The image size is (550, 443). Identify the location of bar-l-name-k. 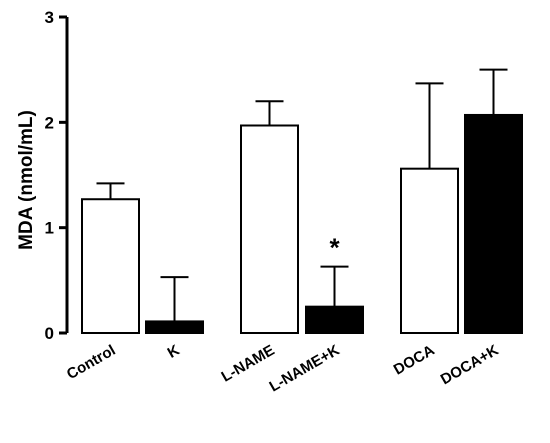
(334, 319).